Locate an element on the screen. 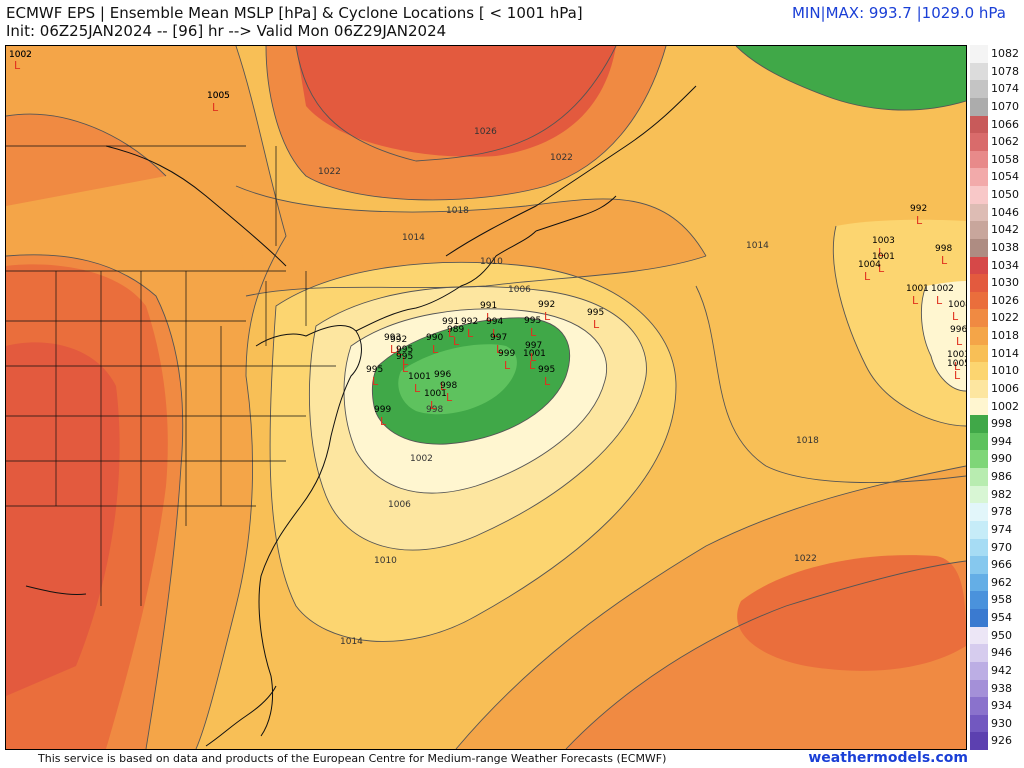  colorbar-label: 1046 is located at coordinates (1005, 212).